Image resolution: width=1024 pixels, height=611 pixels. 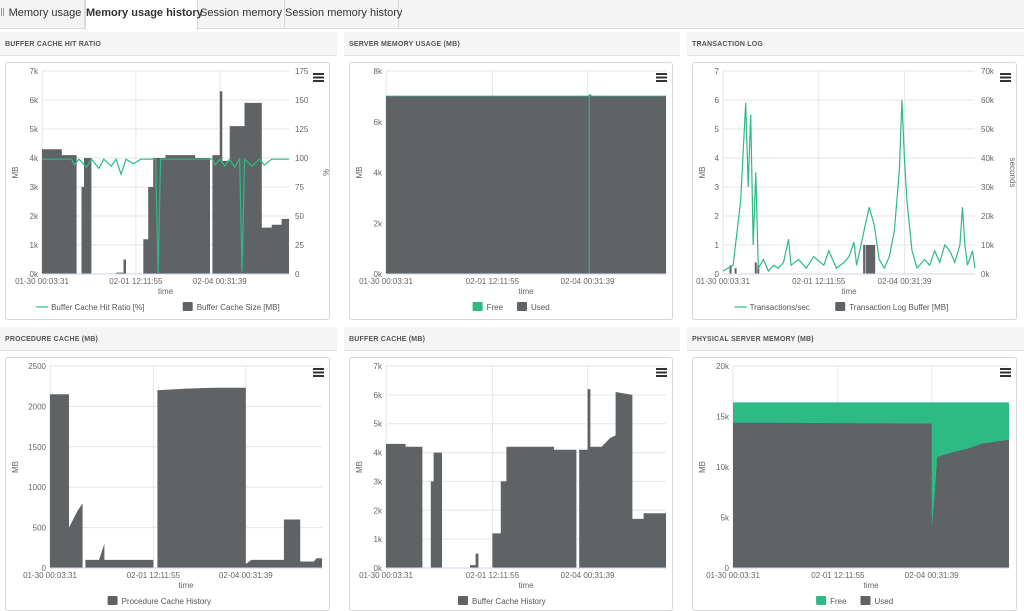 I want to click on y2-axis-title: %, so click(x=325, y=172).